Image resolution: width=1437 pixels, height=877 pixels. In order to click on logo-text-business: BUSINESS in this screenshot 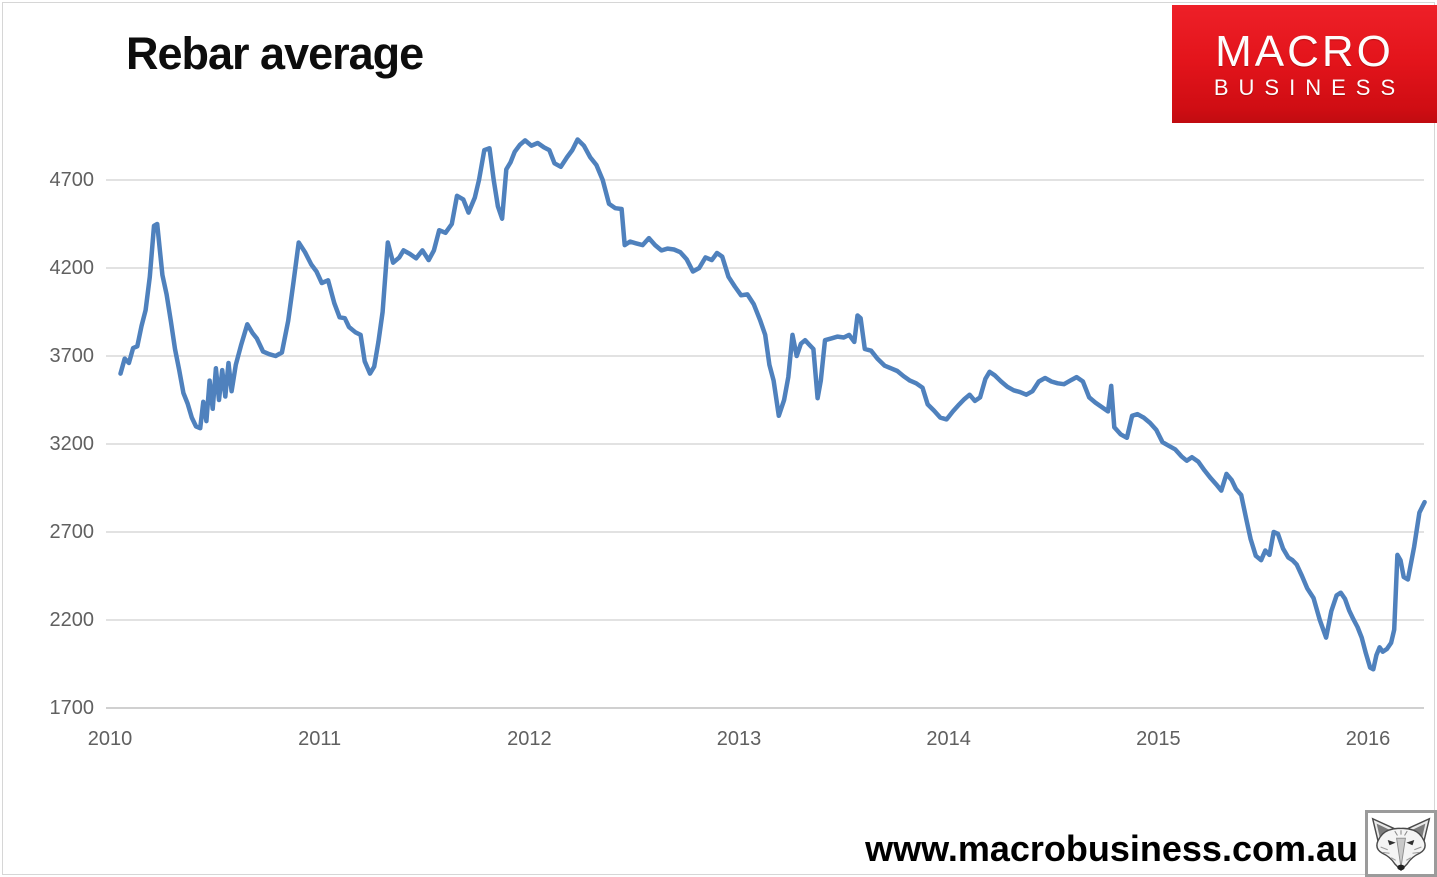, I will do `click(1309, 87)`.